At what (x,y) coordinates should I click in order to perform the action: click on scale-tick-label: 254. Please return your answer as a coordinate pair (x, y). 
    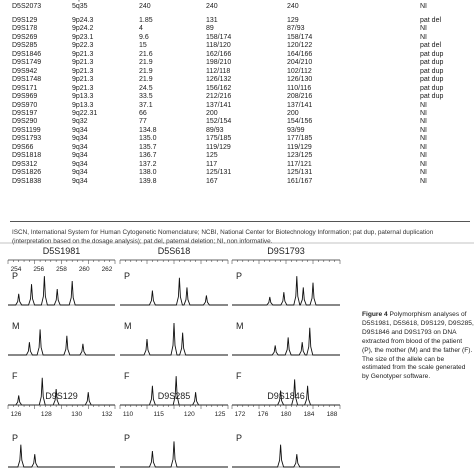
    Looking at the image, I should click on (16, 269).